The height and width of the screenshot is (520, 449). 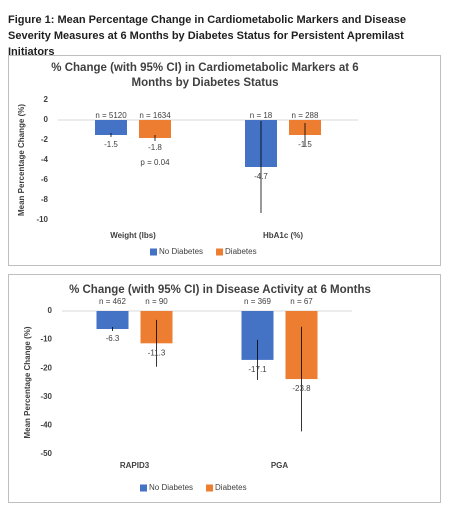 What do you see at coordinates (283, 235) in the screenshot?
I see `x-tick-label: HbA1c (%)` at bounding box center [283, 235].